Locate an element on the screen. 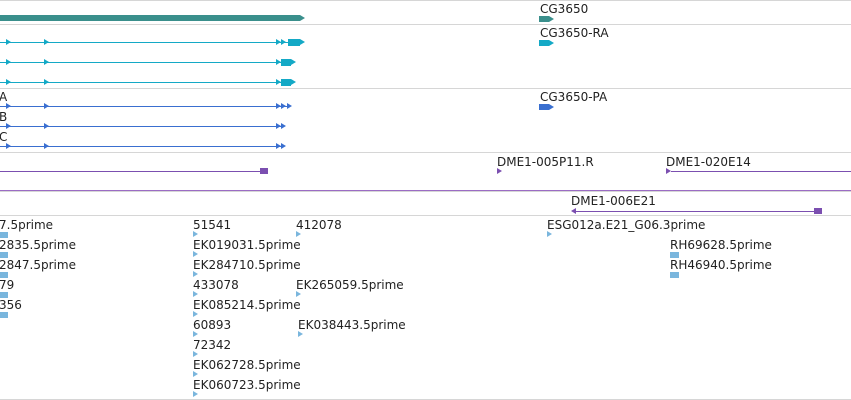  est-label: 7.5prime is located at coordinates (27, 225).